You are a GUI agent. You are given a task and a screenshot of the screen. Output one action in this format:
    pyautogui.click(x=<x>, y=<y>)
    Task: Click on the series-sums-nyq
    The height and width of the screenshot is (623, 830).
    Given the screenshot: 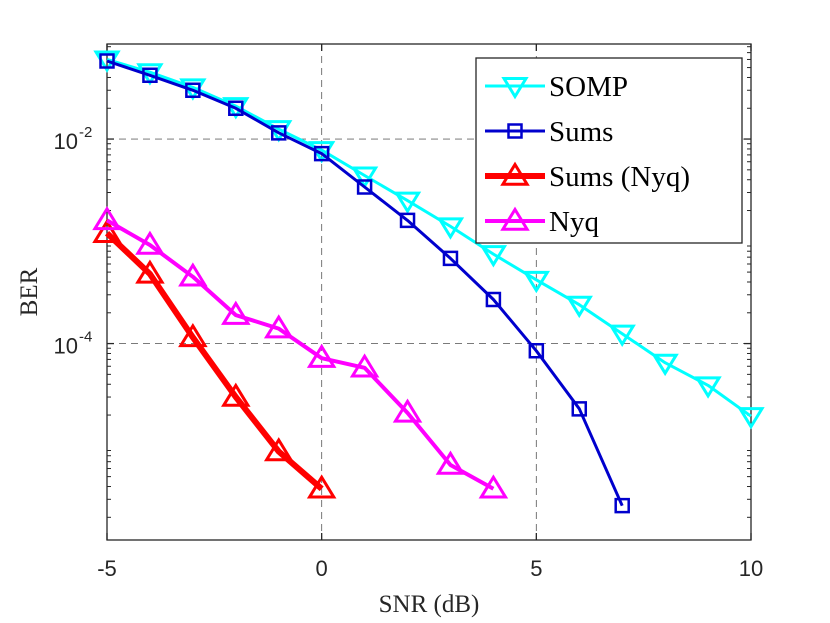 What is the action you would take?
    pyautogui.click(x=214, y=358)
    